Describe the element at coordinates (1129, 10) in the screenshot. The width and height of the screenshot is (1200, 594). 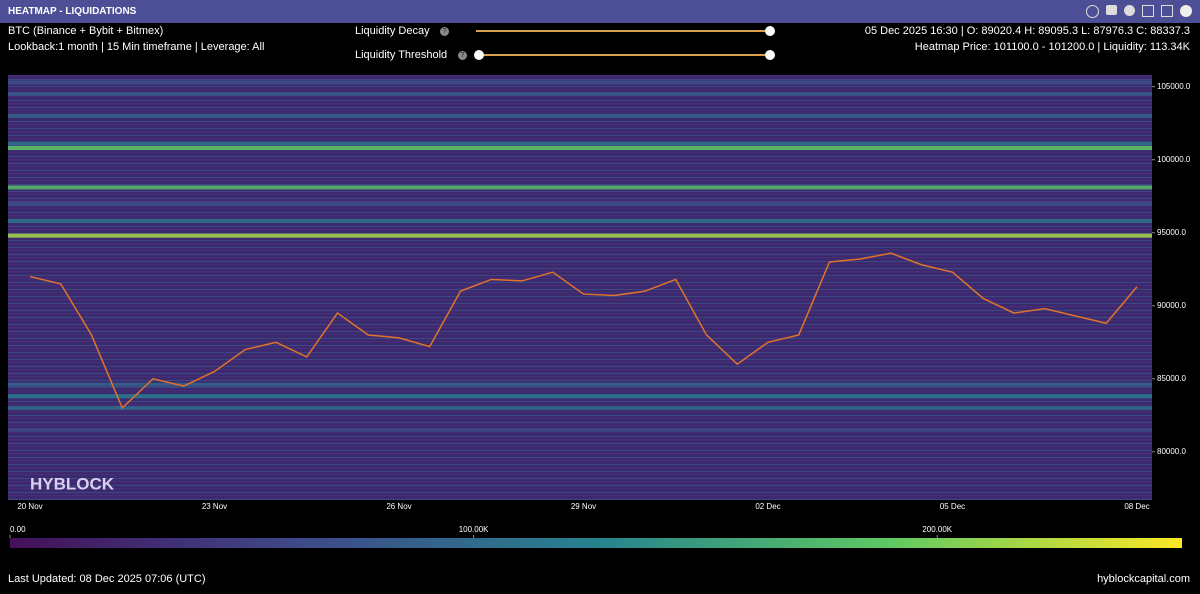
I see `settings-icon` at that location.